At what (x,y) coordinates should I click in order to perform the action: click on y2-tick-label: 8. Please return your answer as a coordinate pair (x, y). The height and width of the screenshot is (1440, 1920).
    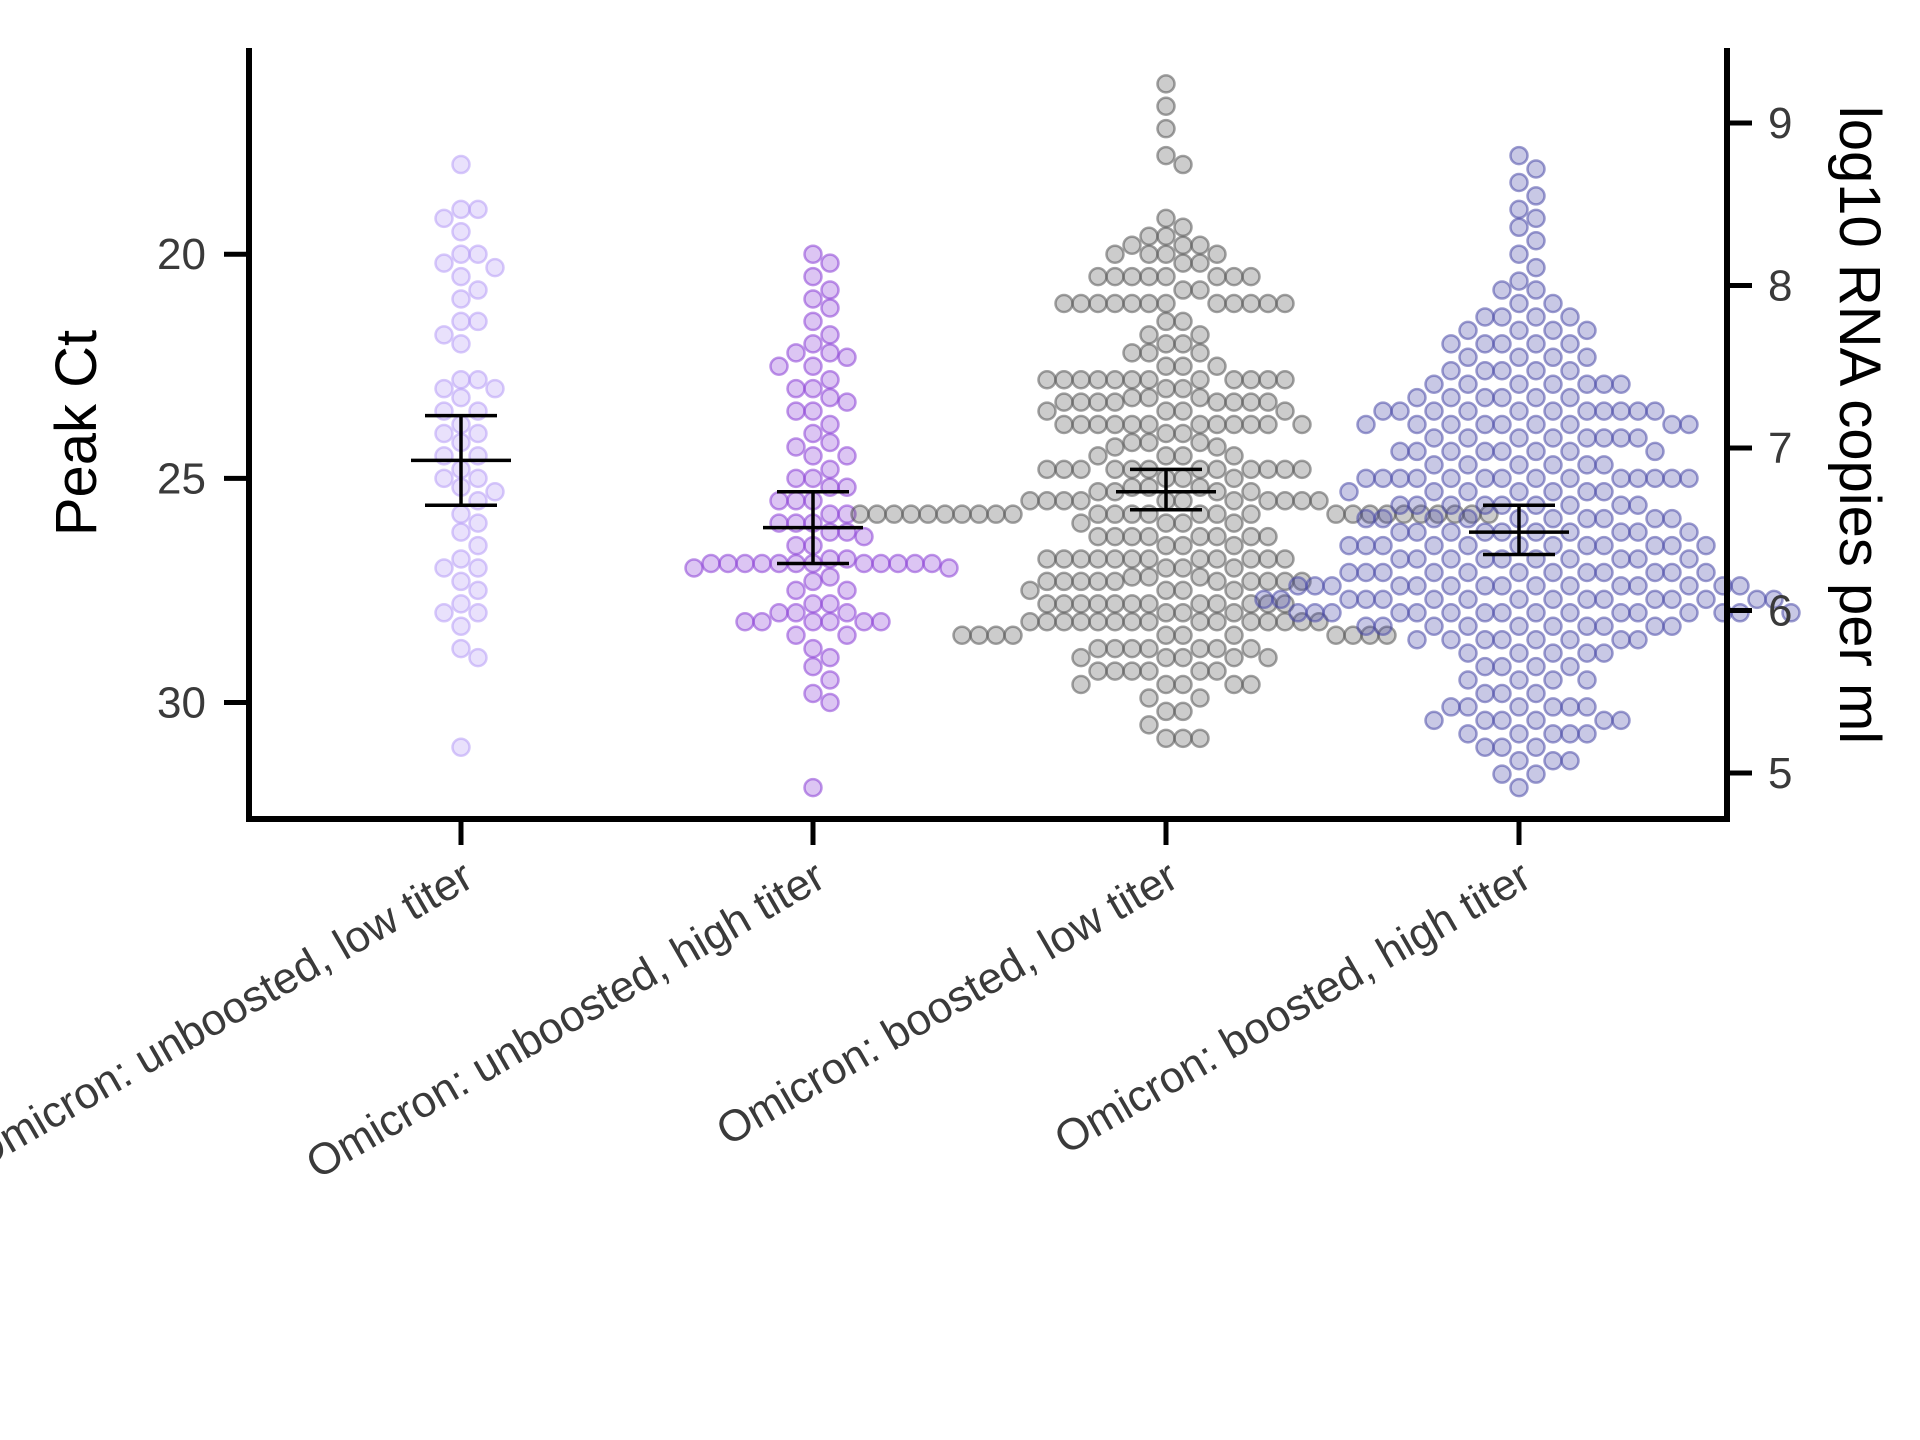
    Looking at the image, I should click on (1780, 286).